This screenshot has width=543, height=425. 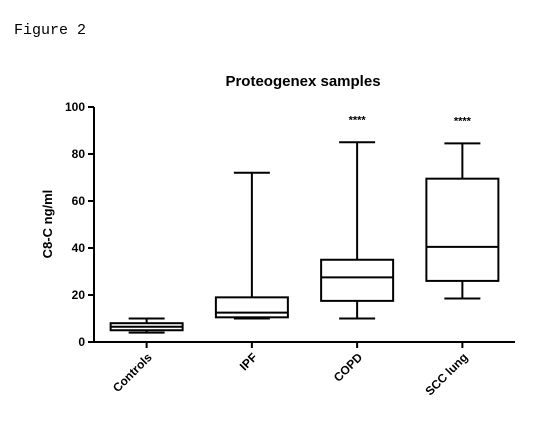 I want to click on y-axis-label: C8-C ng/ml, so click(x=47, y=224).